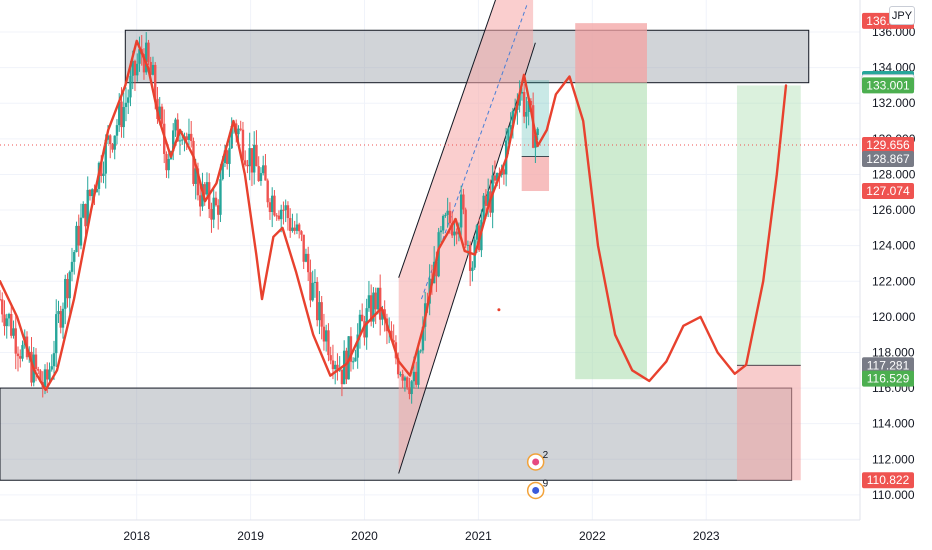  Describe the element at coordinates (546, 483) in the screenshot. I see `event-count: 9` at that location.